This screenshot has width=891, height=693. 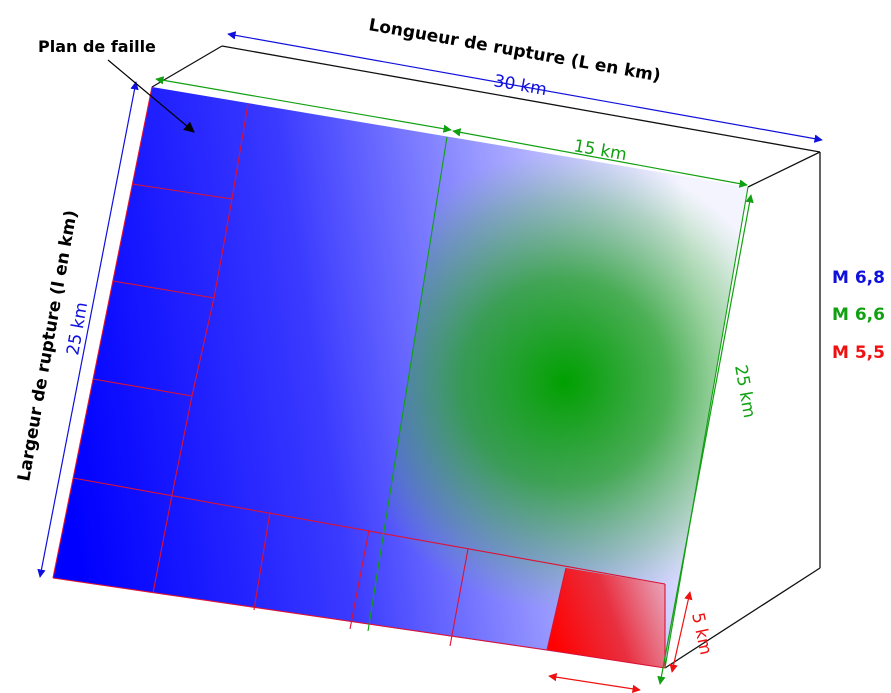 I want to click on red-width-label: 5 km, so click(x=701, y=634).